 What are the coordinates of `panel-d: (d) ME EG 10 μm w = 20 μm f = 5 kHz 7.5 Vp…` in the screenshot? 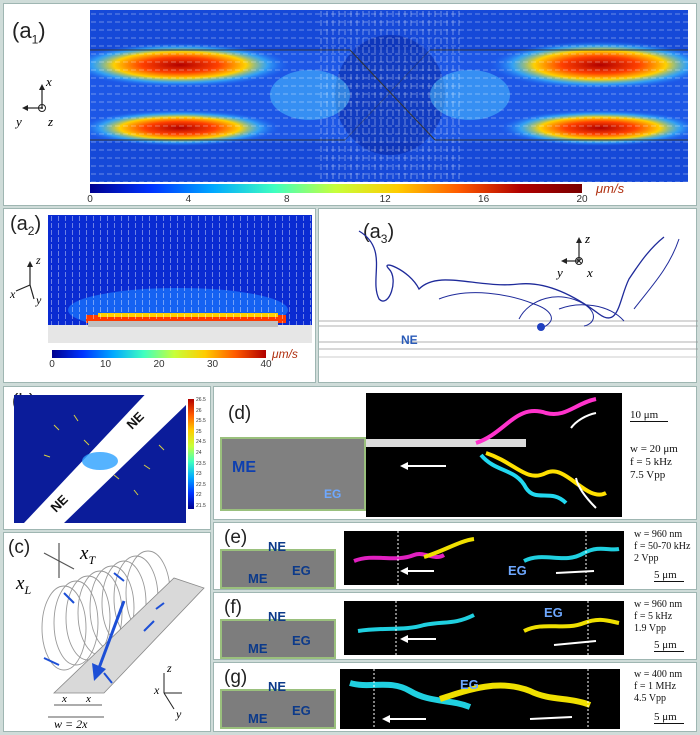 It's located at (455, 453).